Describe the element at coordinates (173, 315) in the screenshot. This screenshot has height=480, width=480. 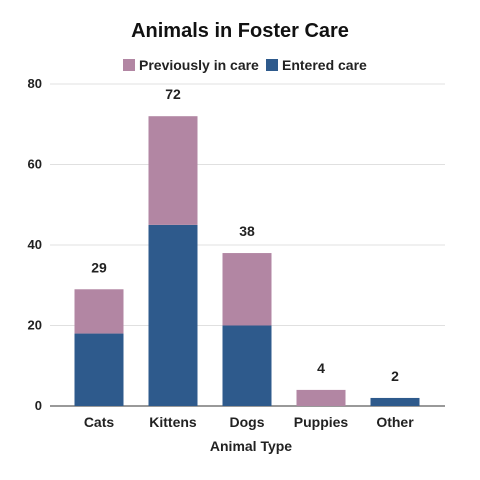
I see `bar-kittens-entered-care` at that location.